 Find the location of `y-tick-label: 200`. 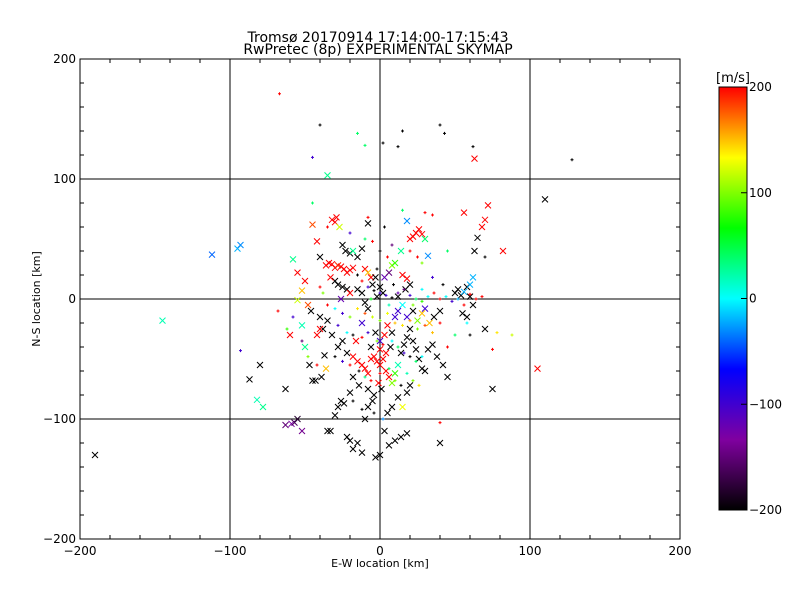

y-tick-label: 200 is located at coordinates (64, 59).